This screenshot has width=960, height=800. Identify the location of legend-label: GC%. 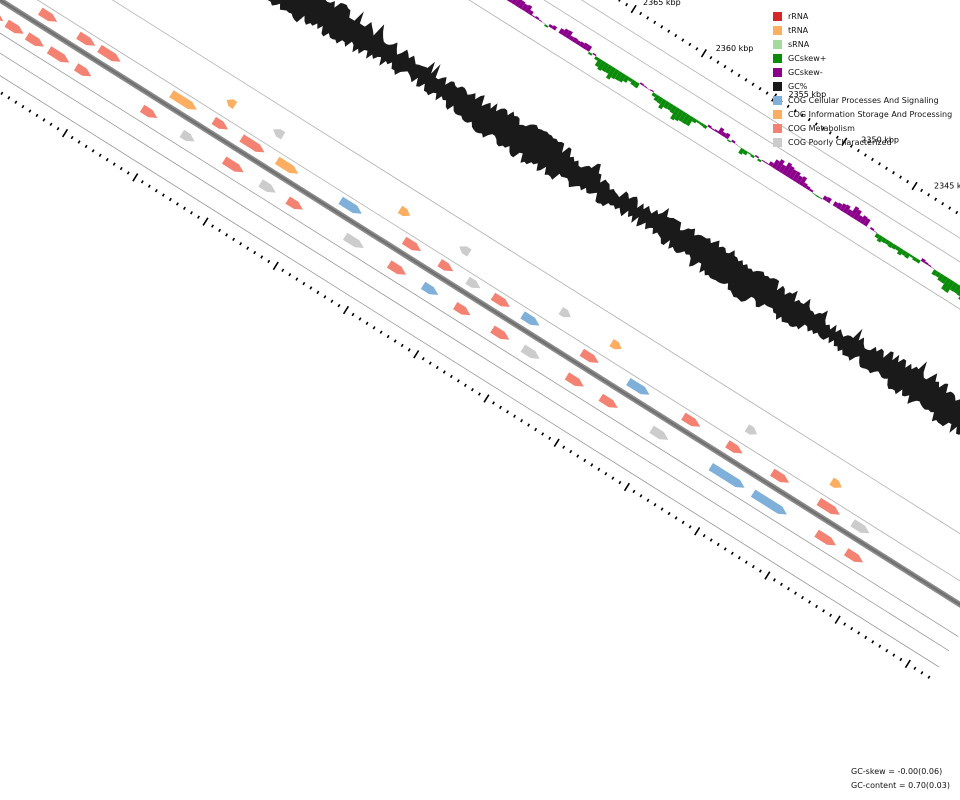
(798, 86).